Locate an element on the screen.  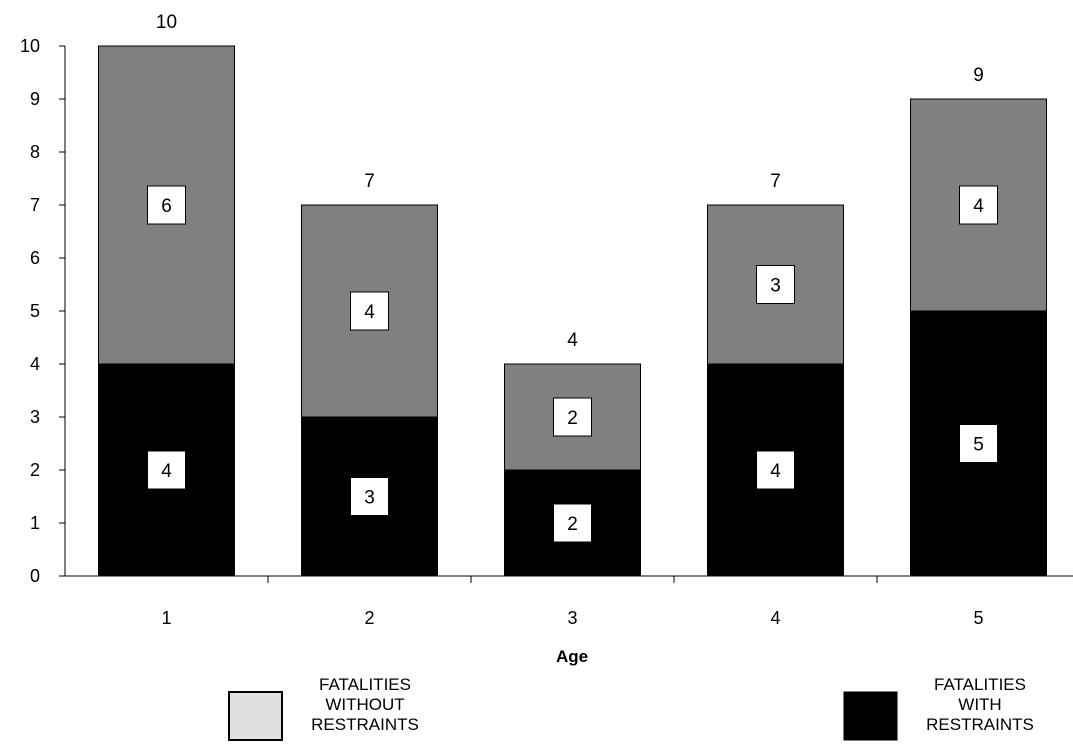
y-tick-label: 2 is located at coordinates (35, 470).